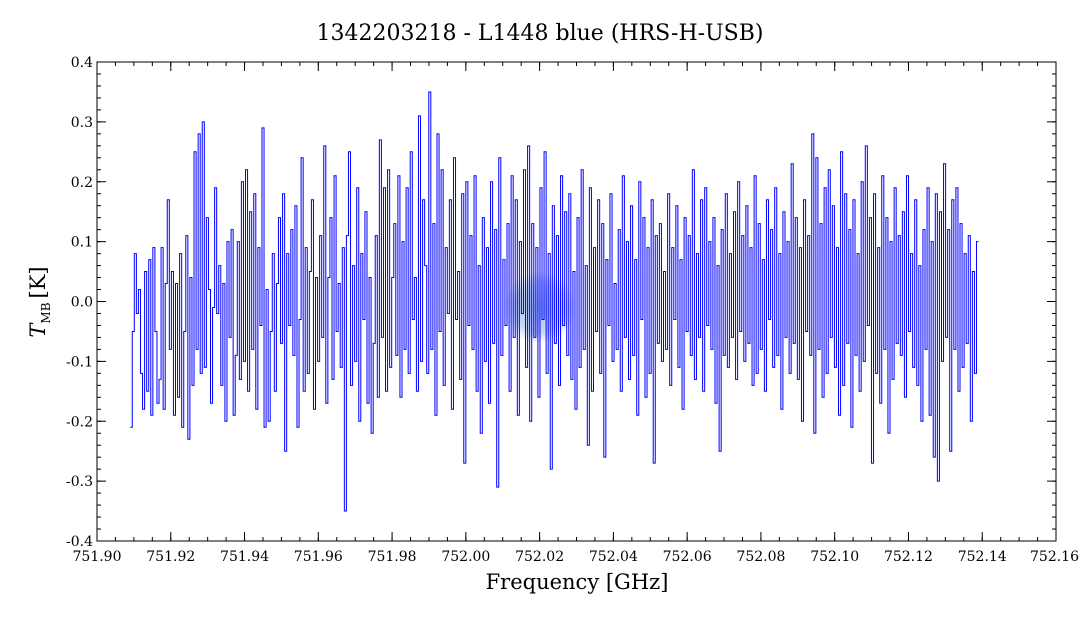 The height and width of the screenshot is (618, 1080). I want to click on x-tick-label: 751.96, so click(318, 557).